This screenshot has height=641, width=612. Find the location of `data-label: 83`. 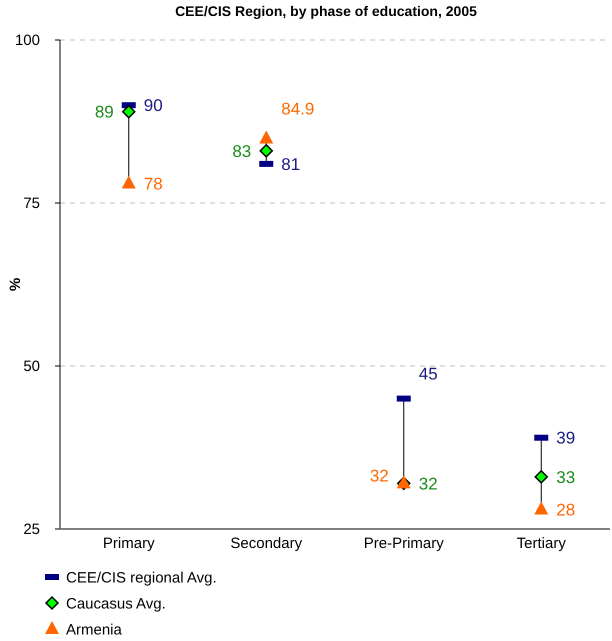

data-label: 83 is located at coordinates (242, 151).